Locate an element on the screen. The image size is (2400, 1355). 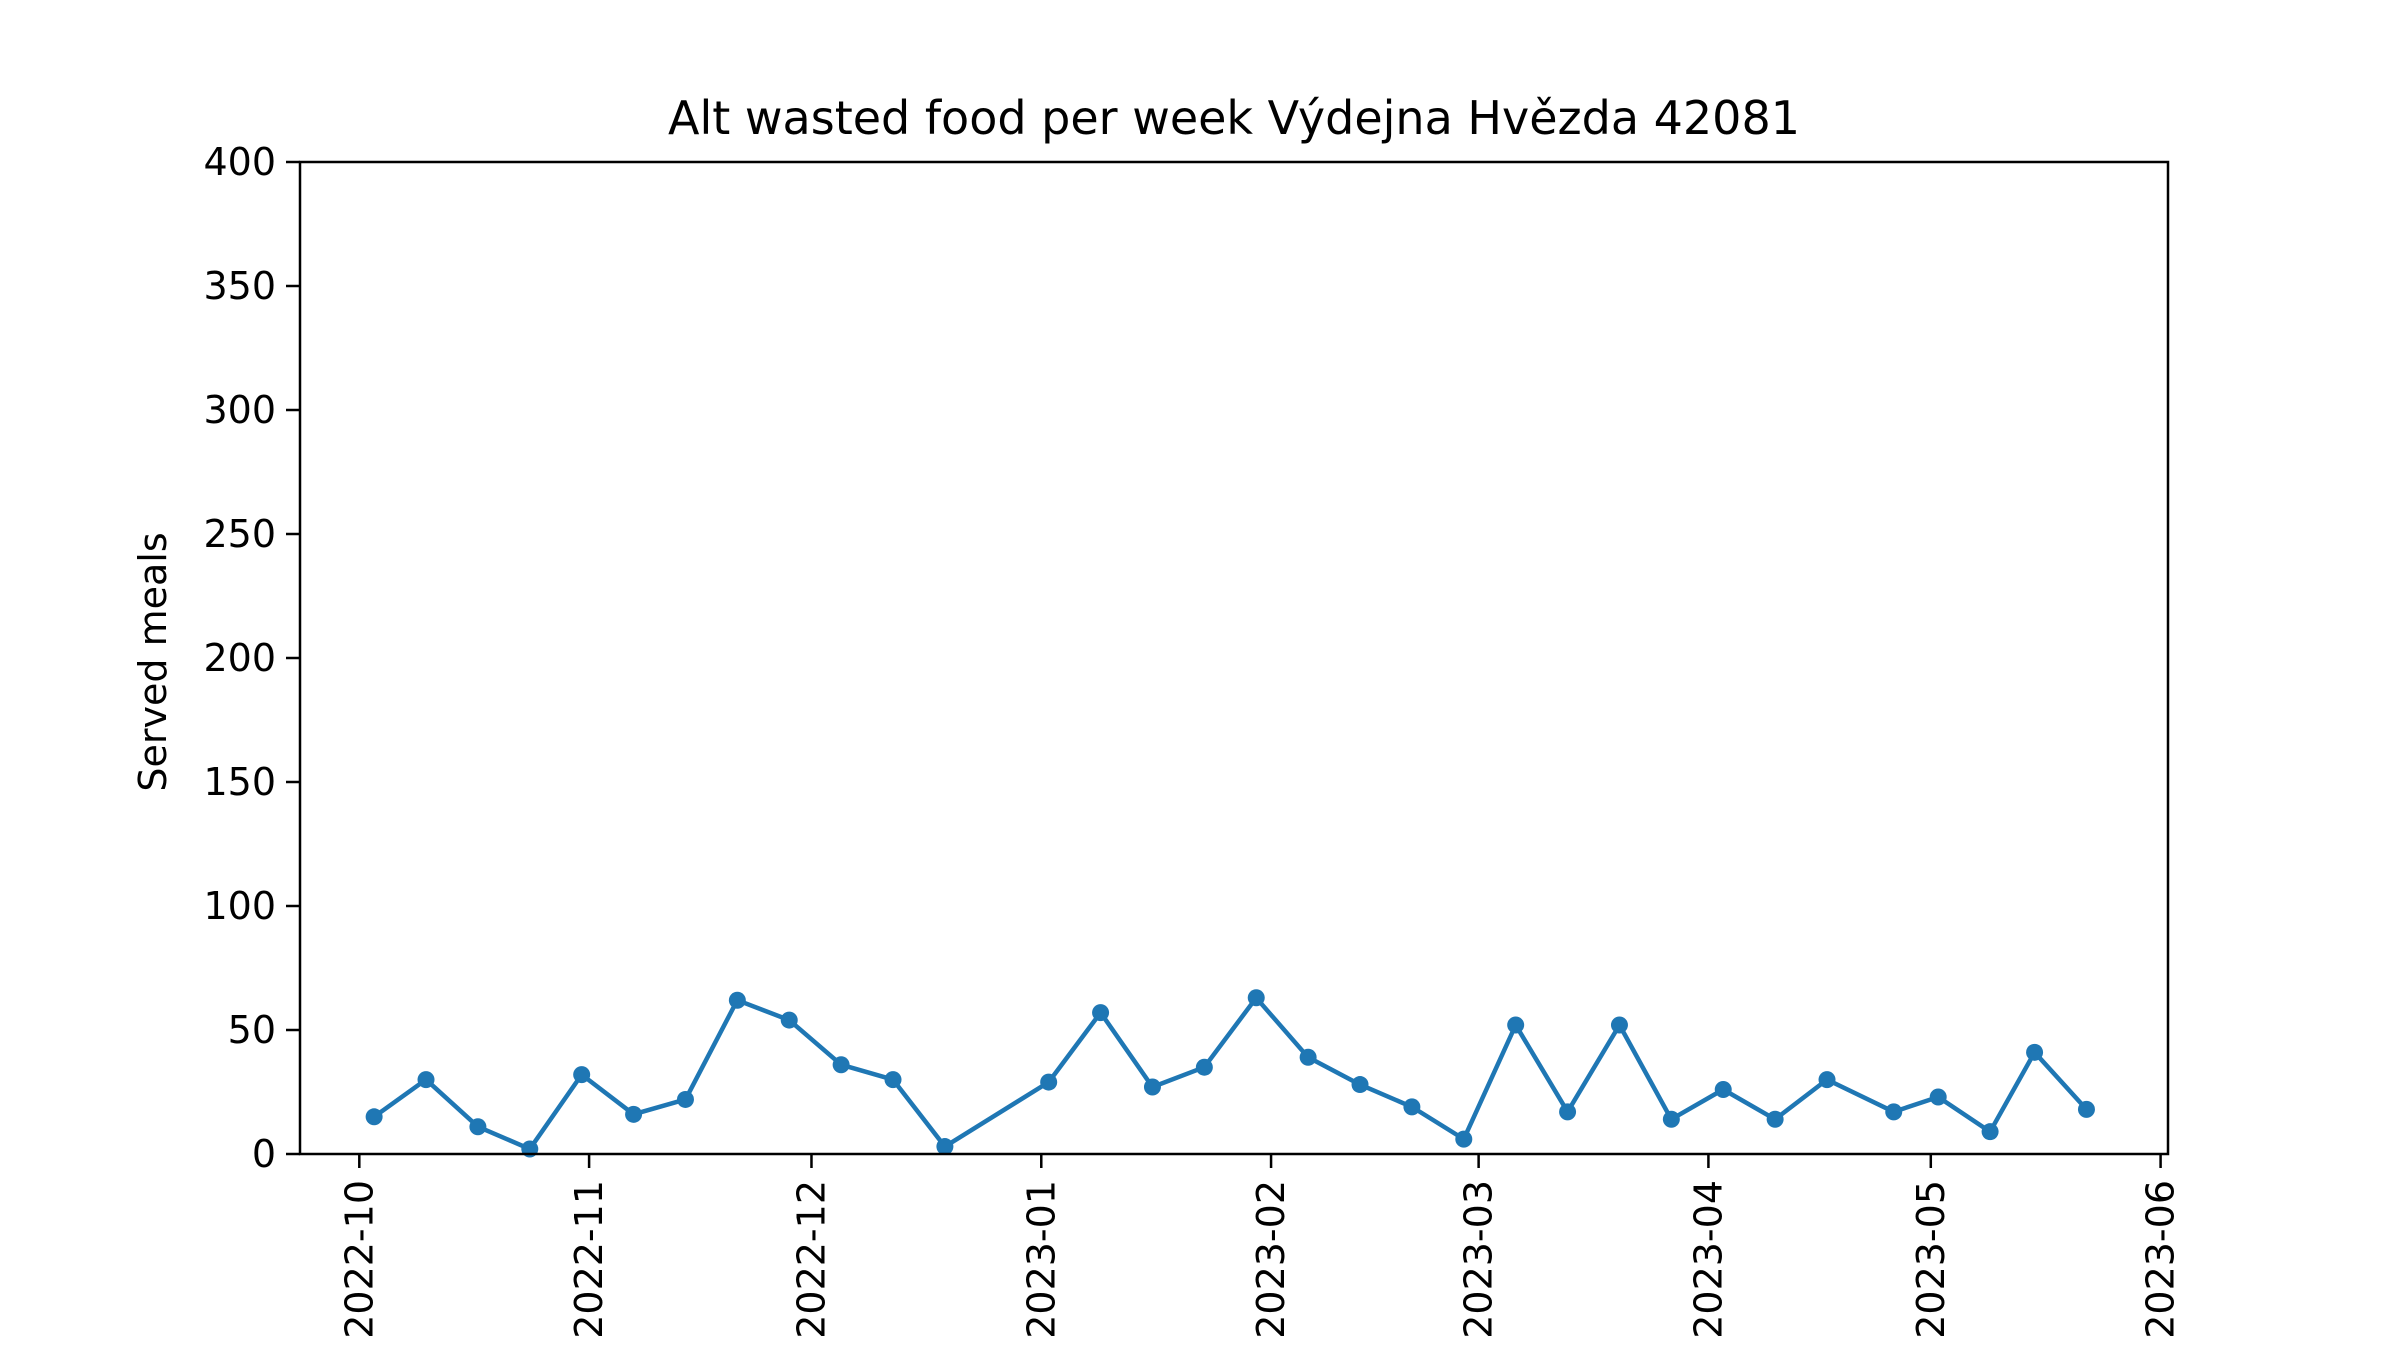
x-tick-label: 2023-03 is located at coordinates (1479, 1259).